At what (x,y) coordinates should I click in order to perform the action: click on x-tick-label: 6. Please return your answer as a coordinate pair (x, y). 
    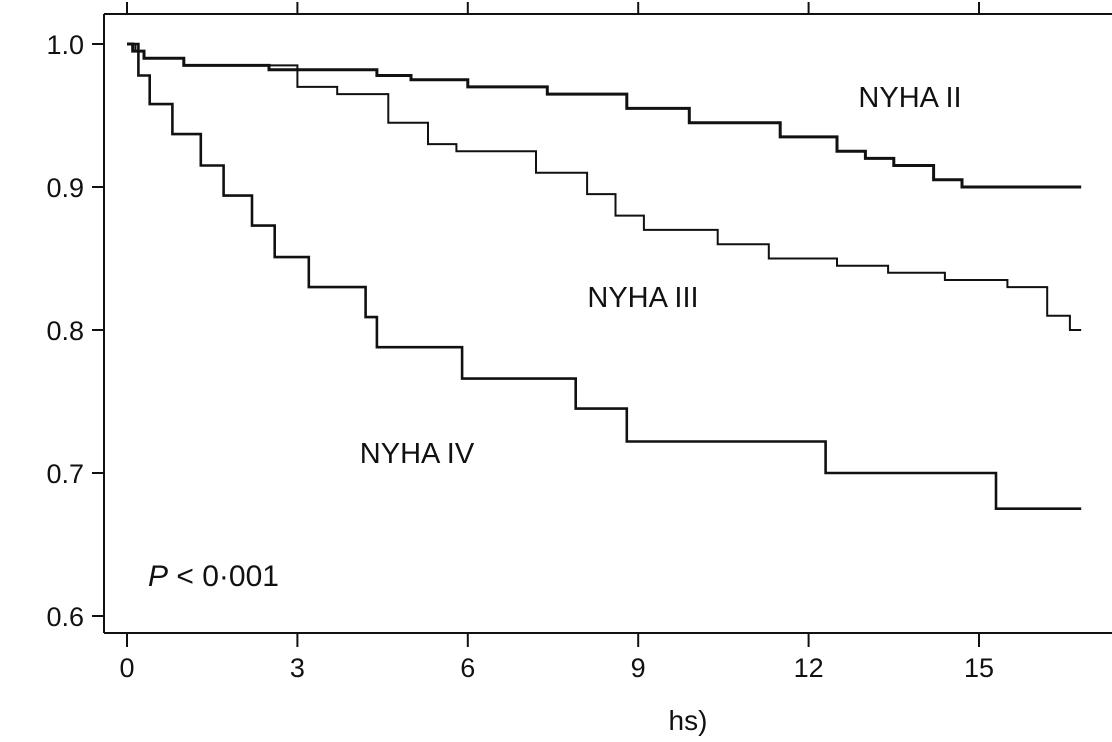
    Looking at the image, I should click on (467, 668).